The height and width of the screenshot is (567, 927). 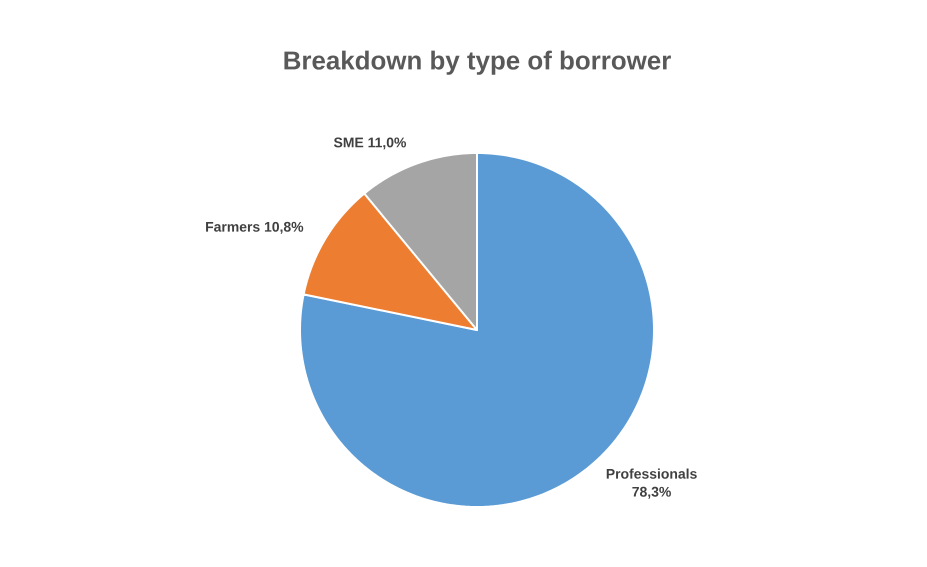 I want to click on data-label: 78,3%, so click(x=651, y=492).